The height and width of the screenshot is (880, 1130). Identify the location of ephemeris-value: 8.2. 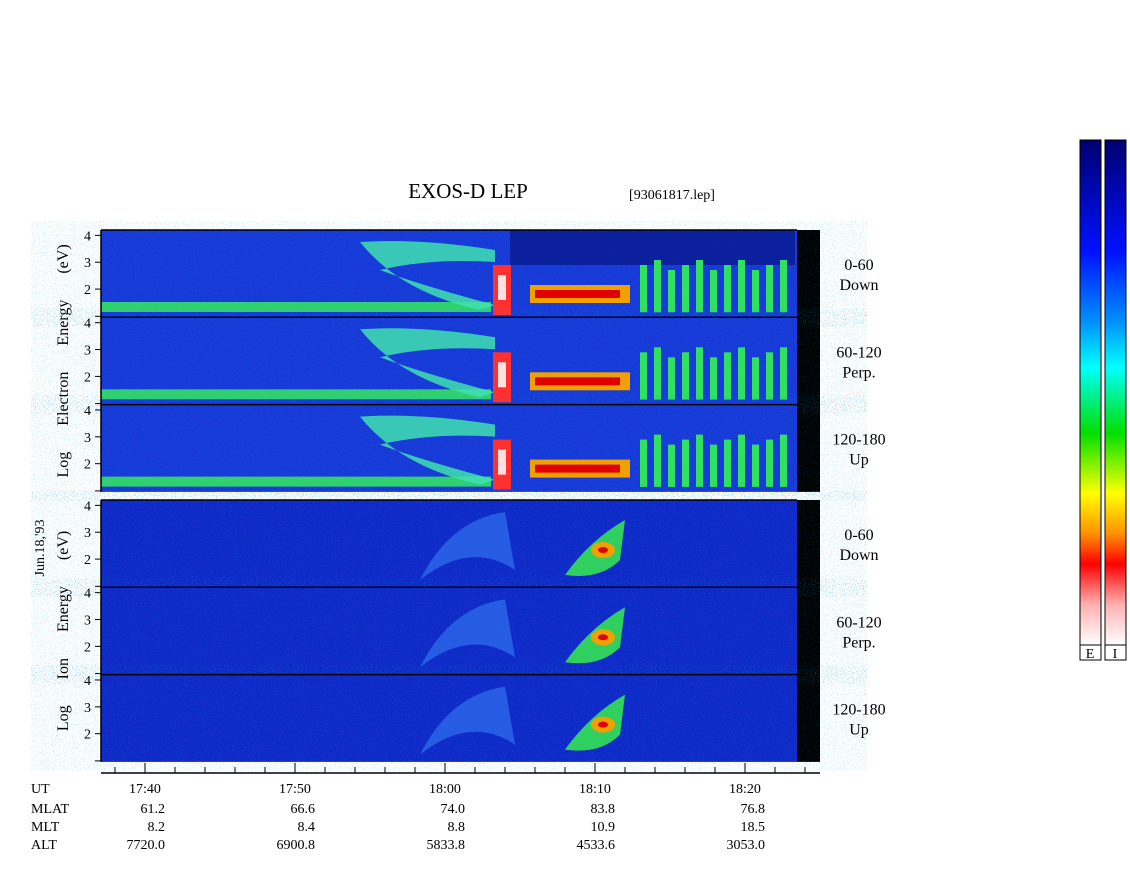
(157, 827).